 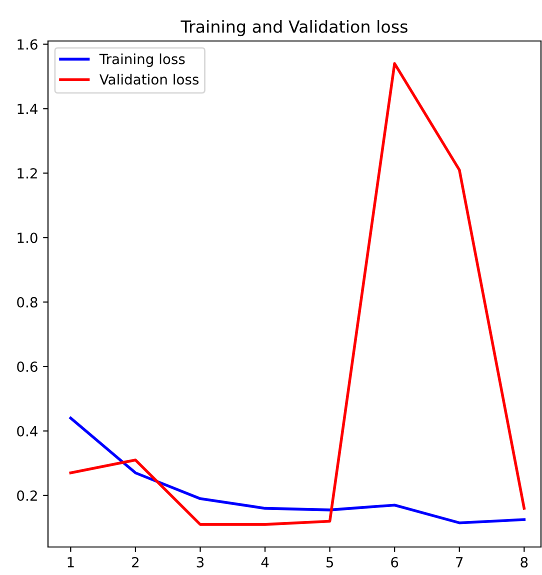 What do you see at coordinates (330, 562) in the screenshot?
I see `x-tick-label: 5` at bounding box center [330, 562].